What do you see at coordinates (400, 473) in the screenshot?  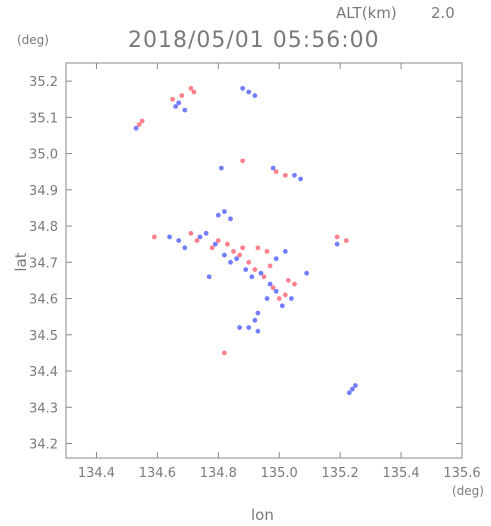 I see `x-tick-label: 135.4` at bounding box center [400, 473].